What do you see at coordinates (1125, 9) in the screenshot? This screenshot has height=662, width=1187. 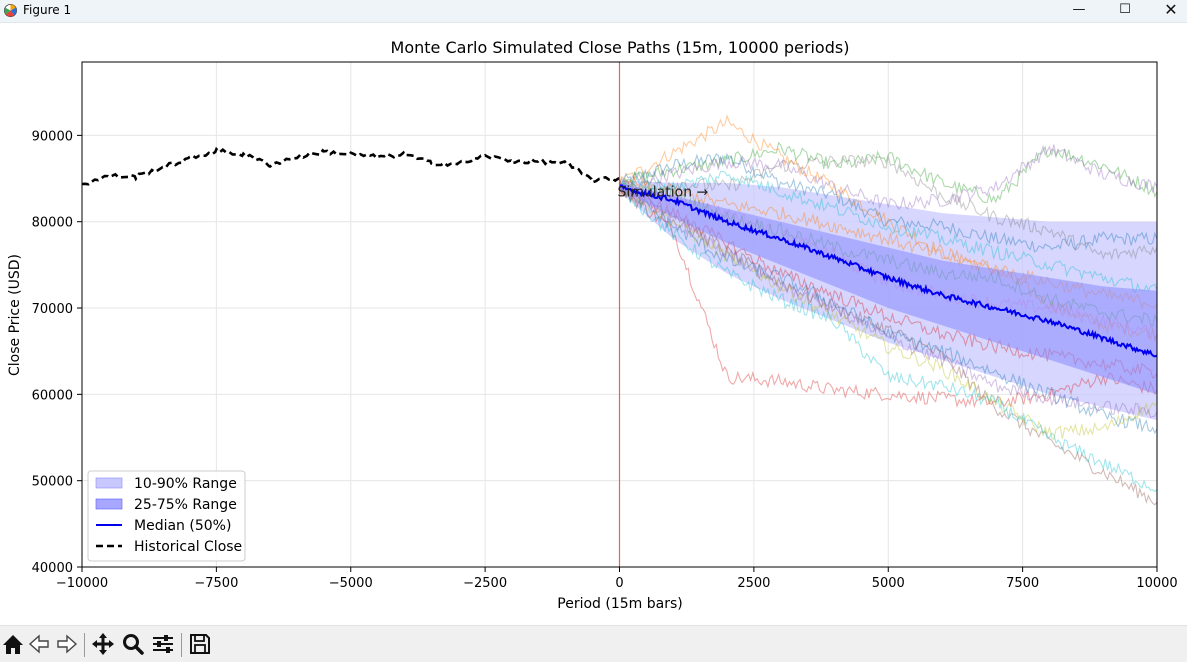 I see `maximize-button: ☐` at bounding box center [1125, 9].